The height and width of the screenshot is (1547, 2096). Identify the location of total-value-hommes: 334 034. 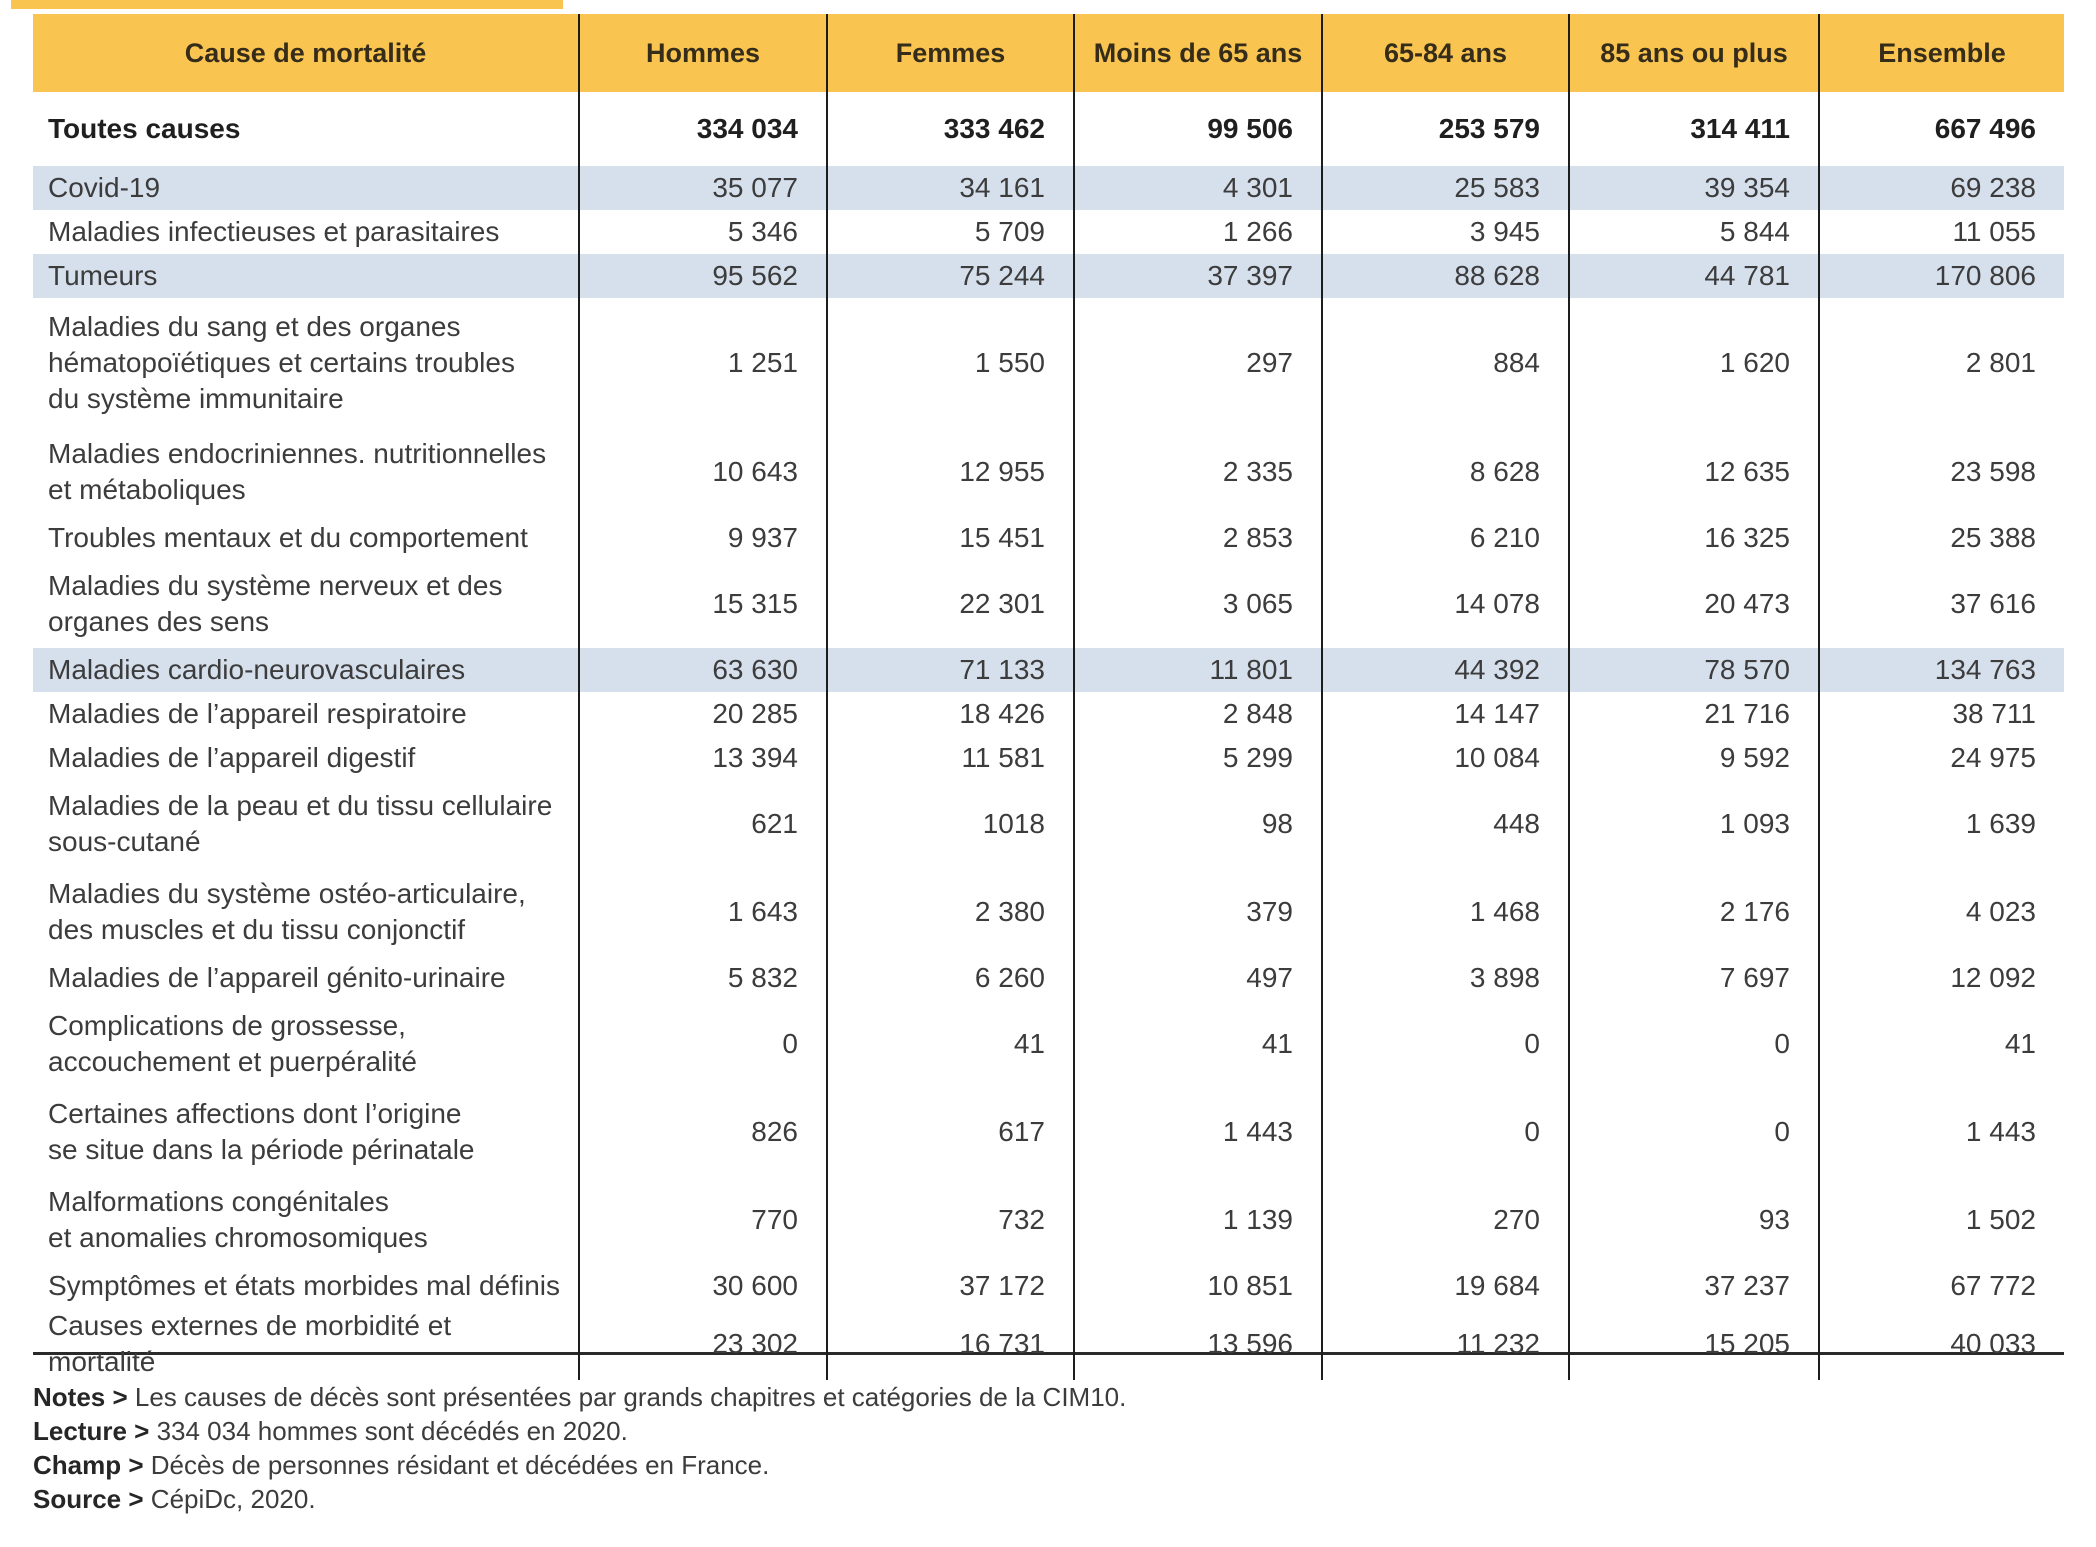
(702, 129).